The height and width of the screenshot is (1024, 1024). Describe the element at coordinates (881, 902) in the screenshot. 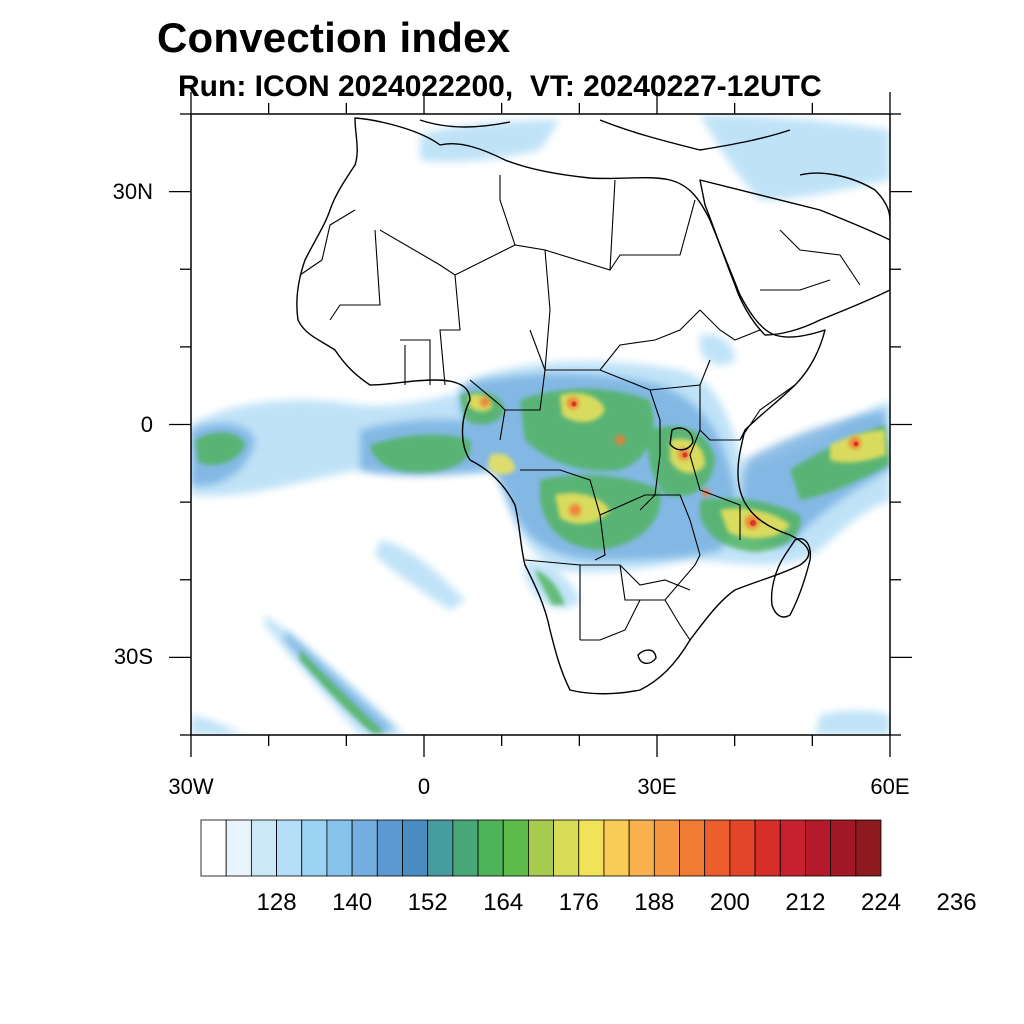

I see `colorbar-label: 224` at that location.